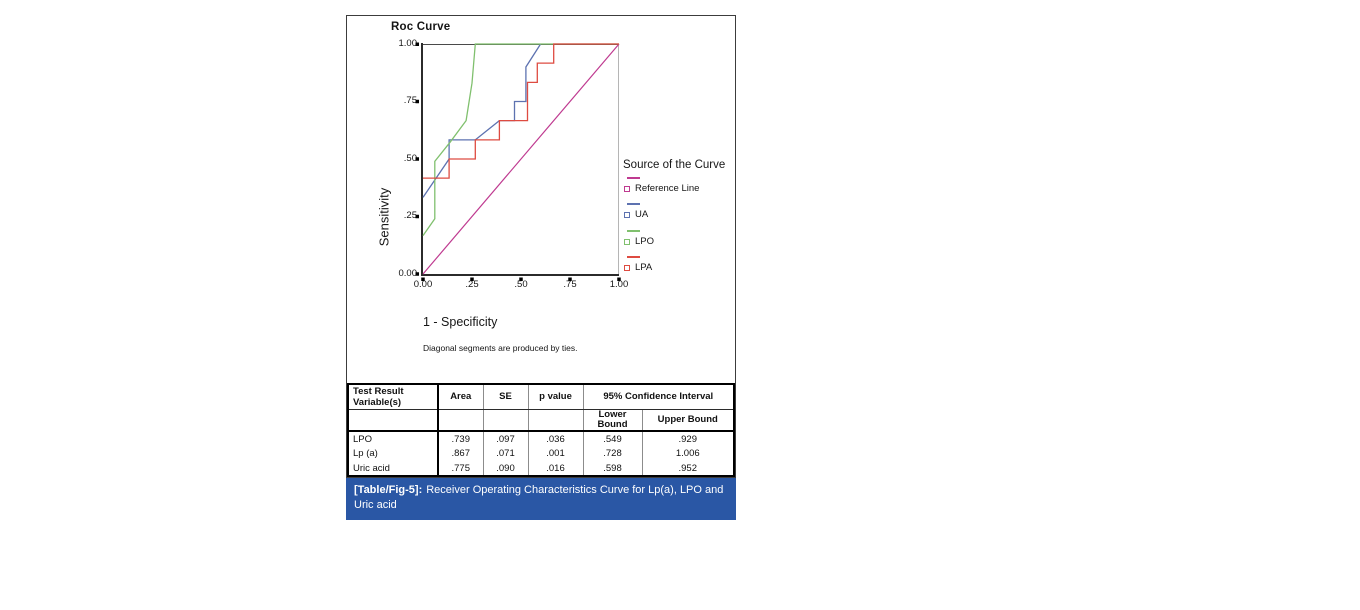 The height and width of the screenshot is (610, 1360). I want to click on table-cell: .016, so click(555, 469).